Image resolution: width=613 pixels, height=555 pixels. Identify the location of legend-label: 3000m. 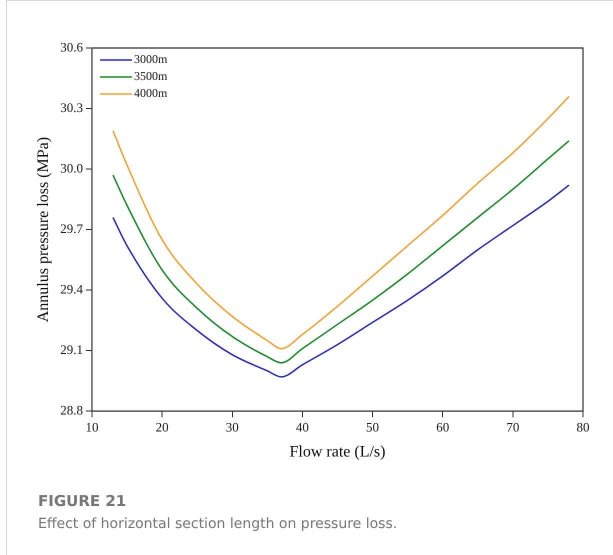
(151, 59).